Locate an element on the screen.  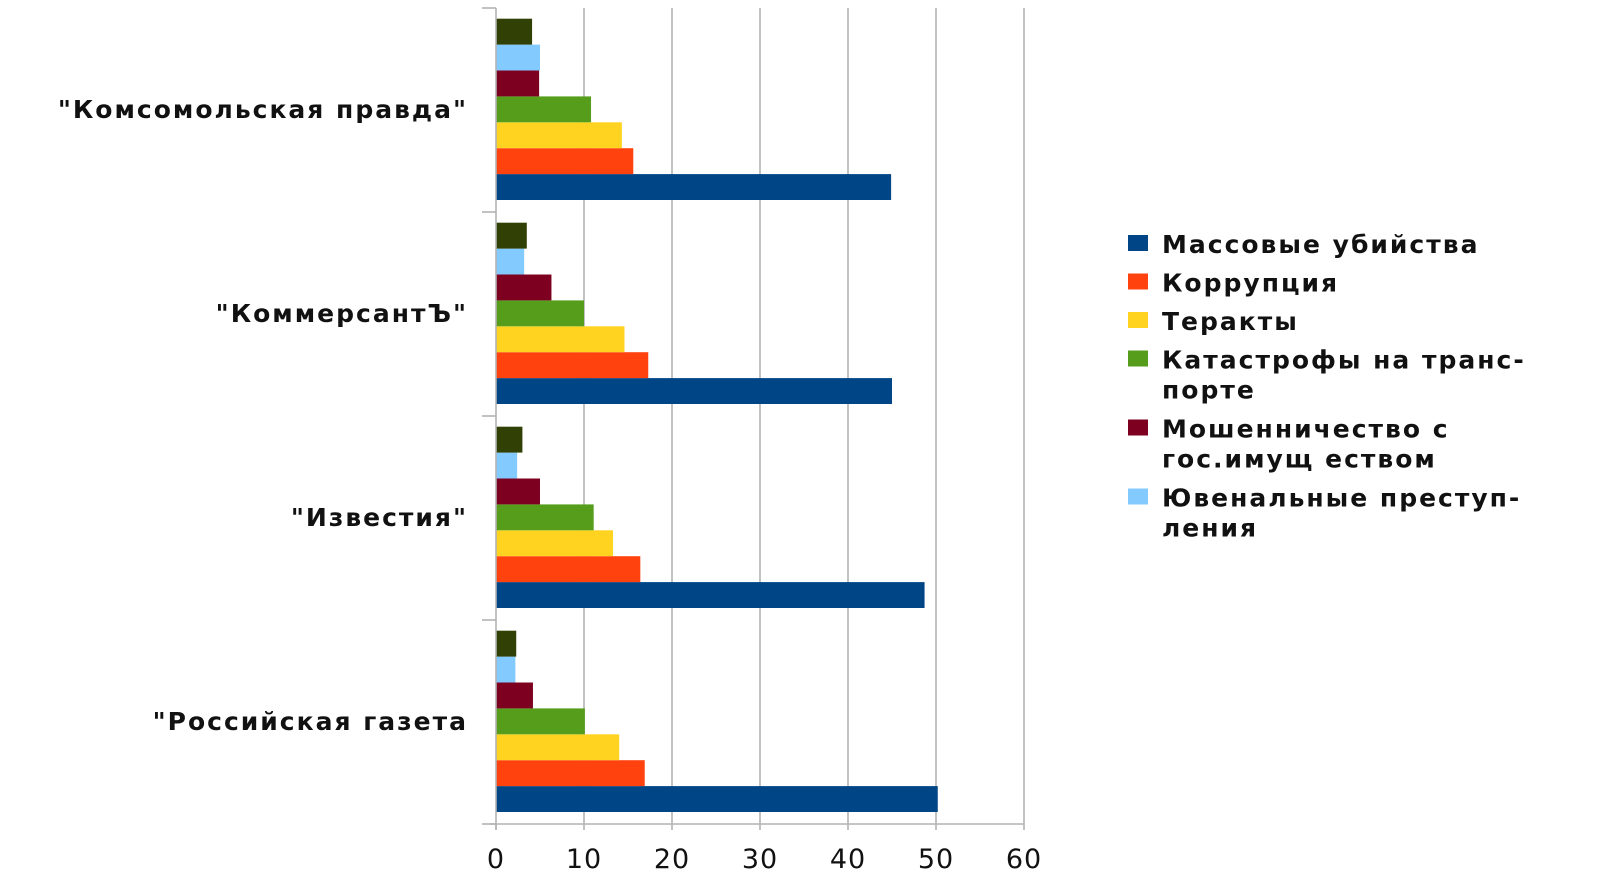
category-label: "КоммерсантЪ" is located at coordinates (342, 313).